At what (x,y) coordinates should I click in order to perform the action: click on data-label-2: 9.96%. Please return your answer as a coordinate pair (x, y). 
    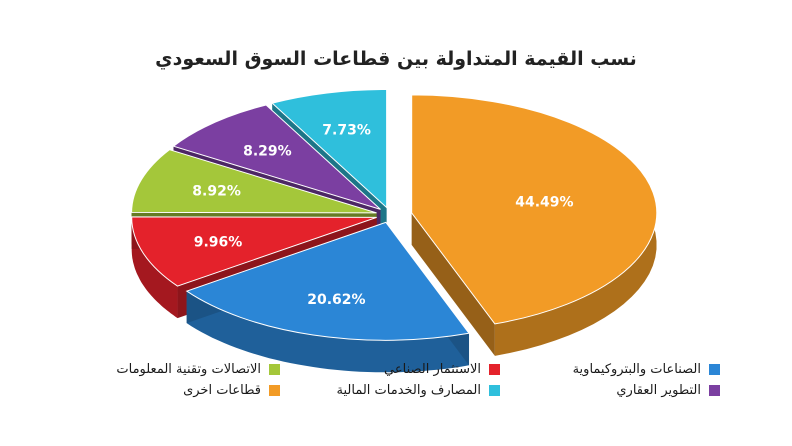
    Looking at the image, I should click on (218, 243).